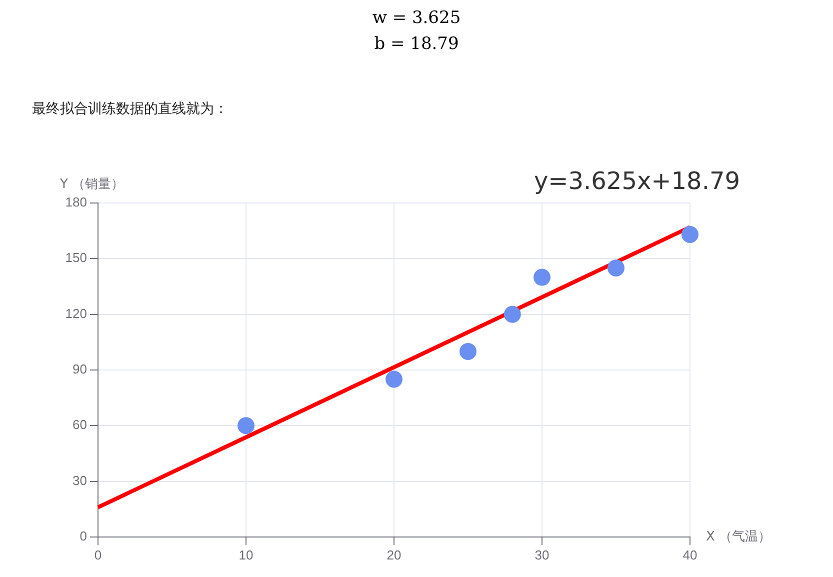 The width and height of the screenshot is (833, 577). What do you see at coordinates (83, 536) in the screenshot?
I see `y-tick-label: 0` at bounding box center [83, 536].